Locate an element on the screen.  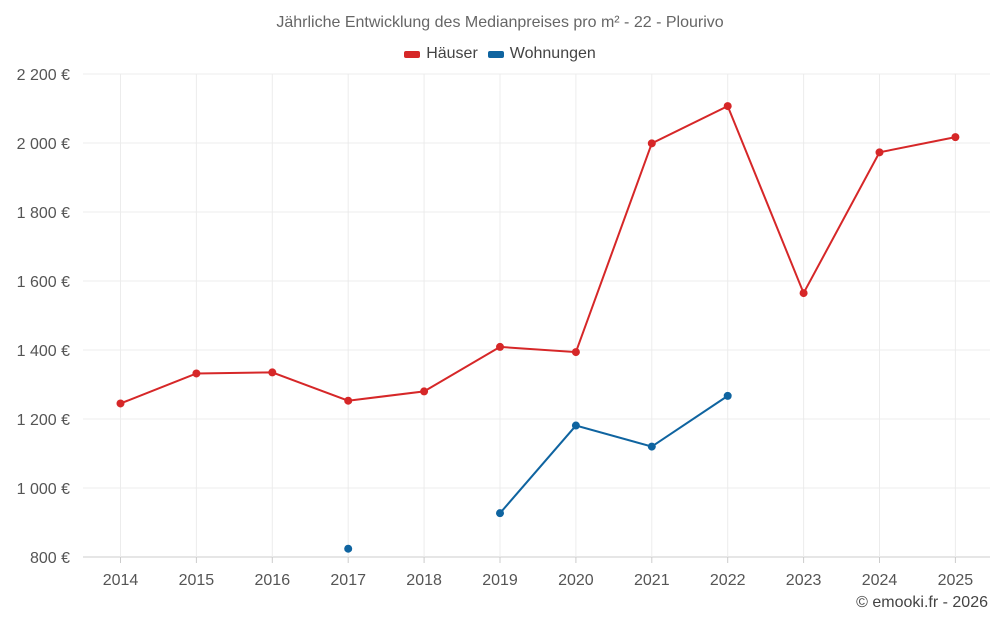
x-tick-label: 2023 is located at coordinates (804, 580).